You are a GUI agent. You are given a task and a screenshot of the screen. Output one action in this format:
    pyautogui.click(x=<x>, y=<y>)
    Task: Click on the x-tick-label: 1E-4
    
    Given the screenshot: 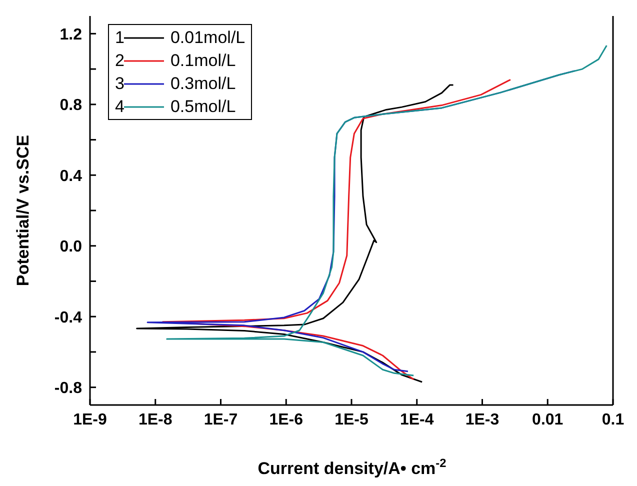 What is the action you would take?
    pyautogui.click(x=417, y=419)
    